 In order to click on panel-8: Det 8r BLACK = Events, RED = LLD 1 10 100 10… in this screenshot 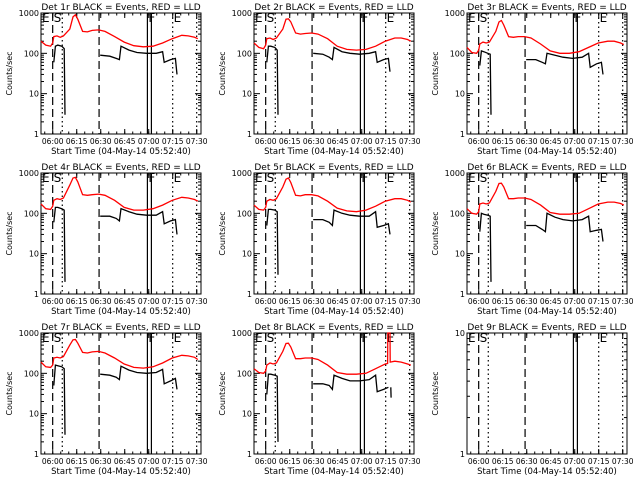, I will do `click(319, 400)`.